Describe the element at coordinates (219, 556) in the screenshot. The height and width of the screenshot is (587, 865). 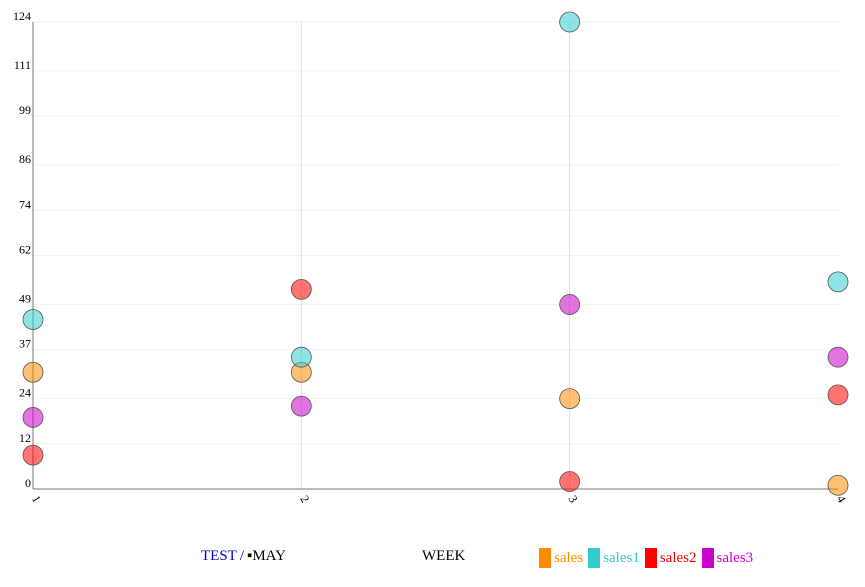
I see `breadcrumb-test-link: TEST` at that location.